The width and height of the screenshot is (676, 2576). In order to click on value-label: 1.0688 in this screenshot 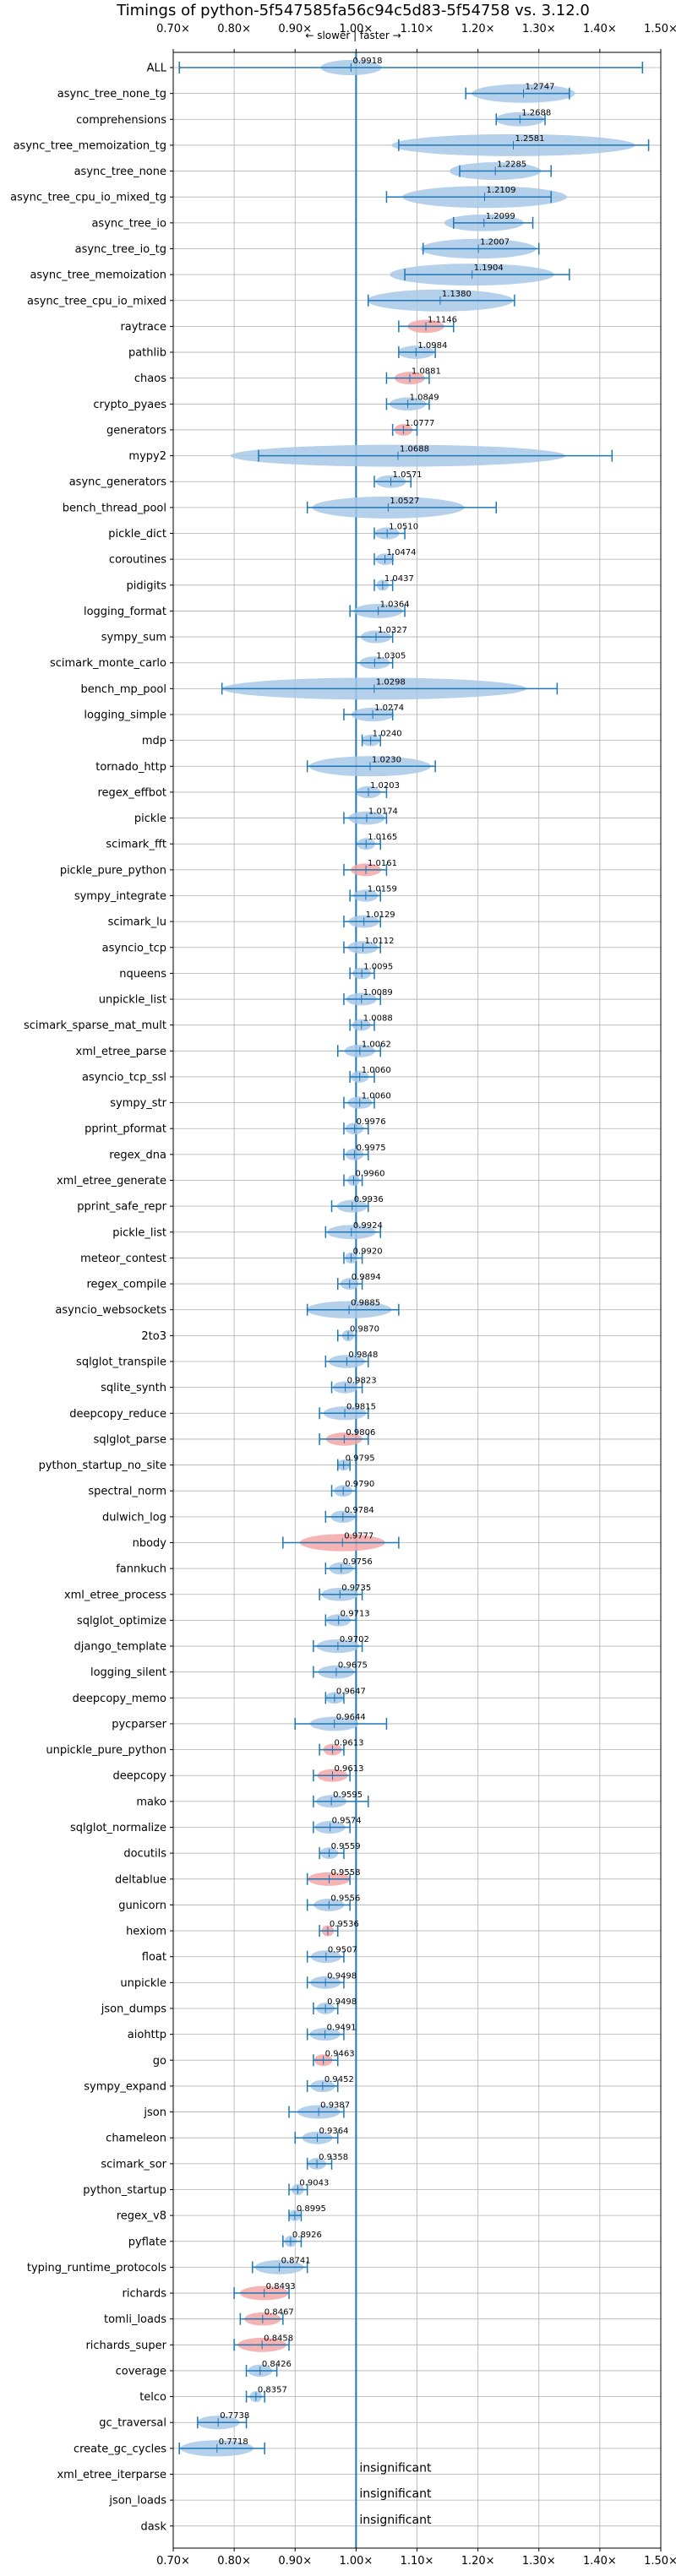, I will do `click(414, 449)`.